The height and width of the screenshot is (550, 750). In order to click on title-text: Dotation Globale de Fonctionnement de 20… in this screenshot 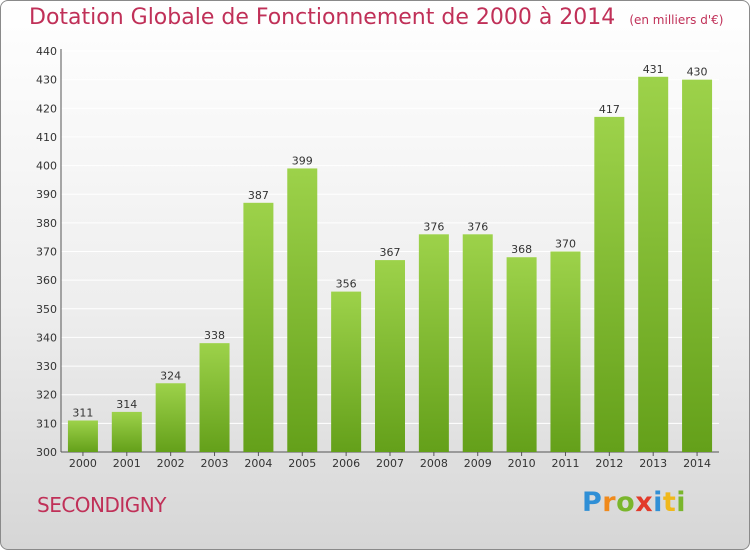, I will do `click(322, 17)`.